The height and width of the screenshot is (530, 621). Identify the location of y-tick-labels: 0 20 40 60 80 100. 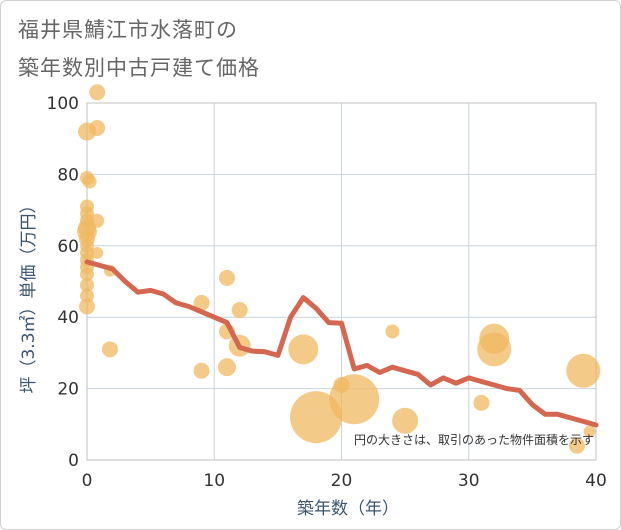
(63, 282).